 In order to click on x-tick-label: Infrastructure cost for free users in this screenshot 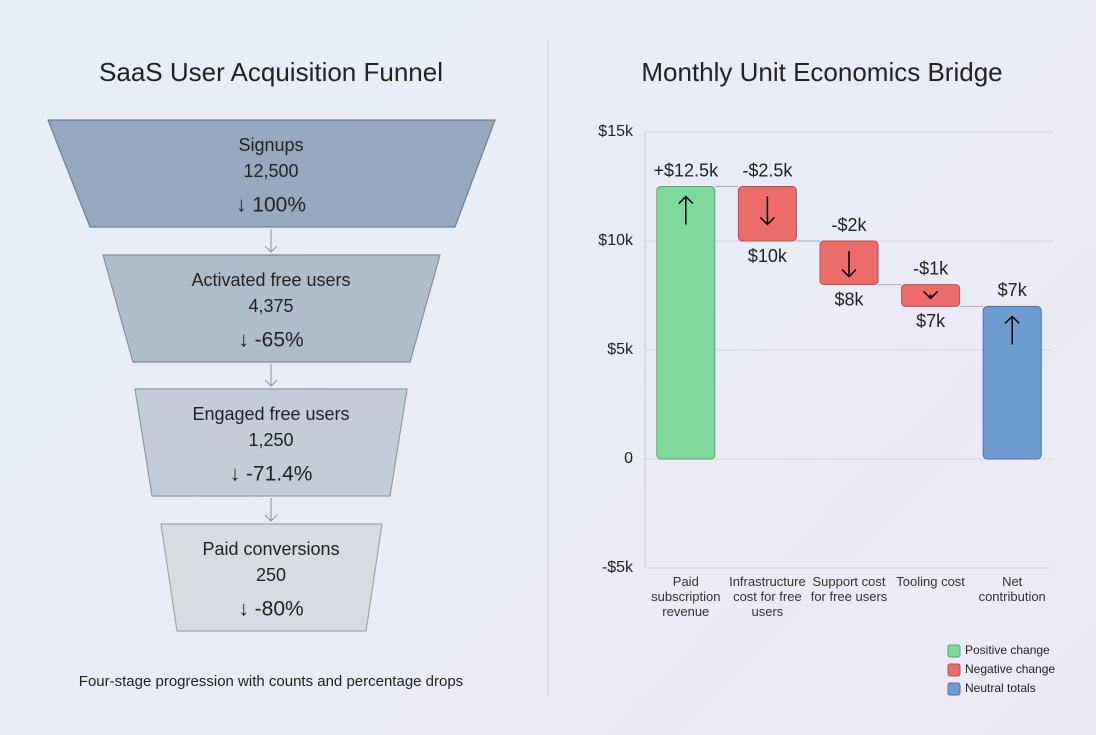, I will do `click(767, 596)`.